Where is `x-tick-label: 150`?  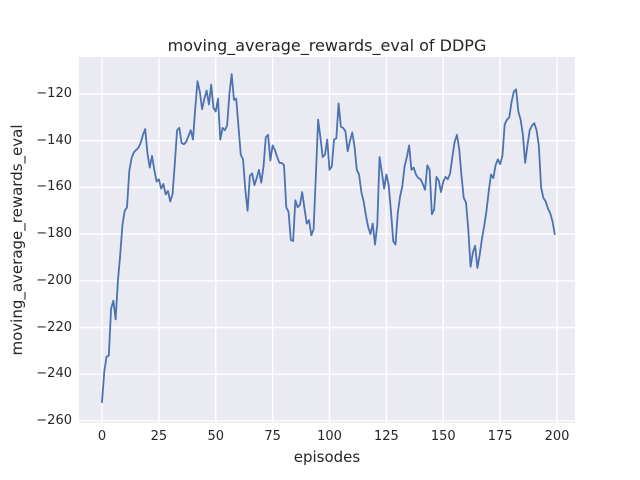 x-tick-label: 150 is located at coordinates (443, 436).